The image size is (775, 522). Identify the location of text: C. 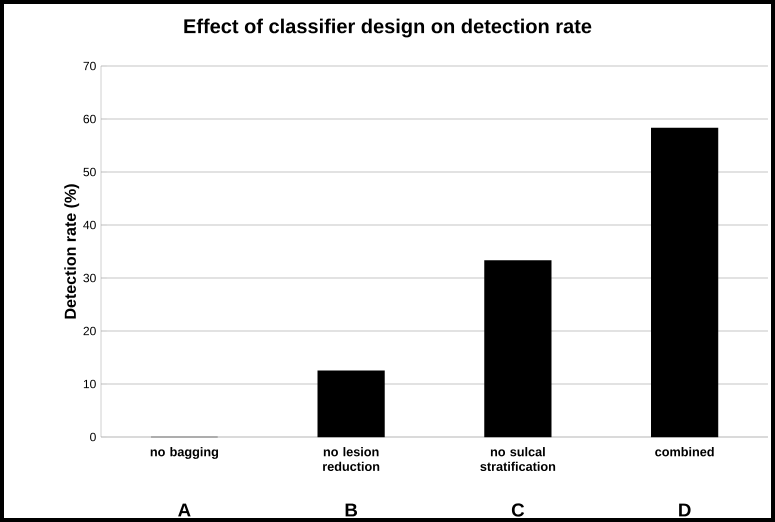
(518, 510).